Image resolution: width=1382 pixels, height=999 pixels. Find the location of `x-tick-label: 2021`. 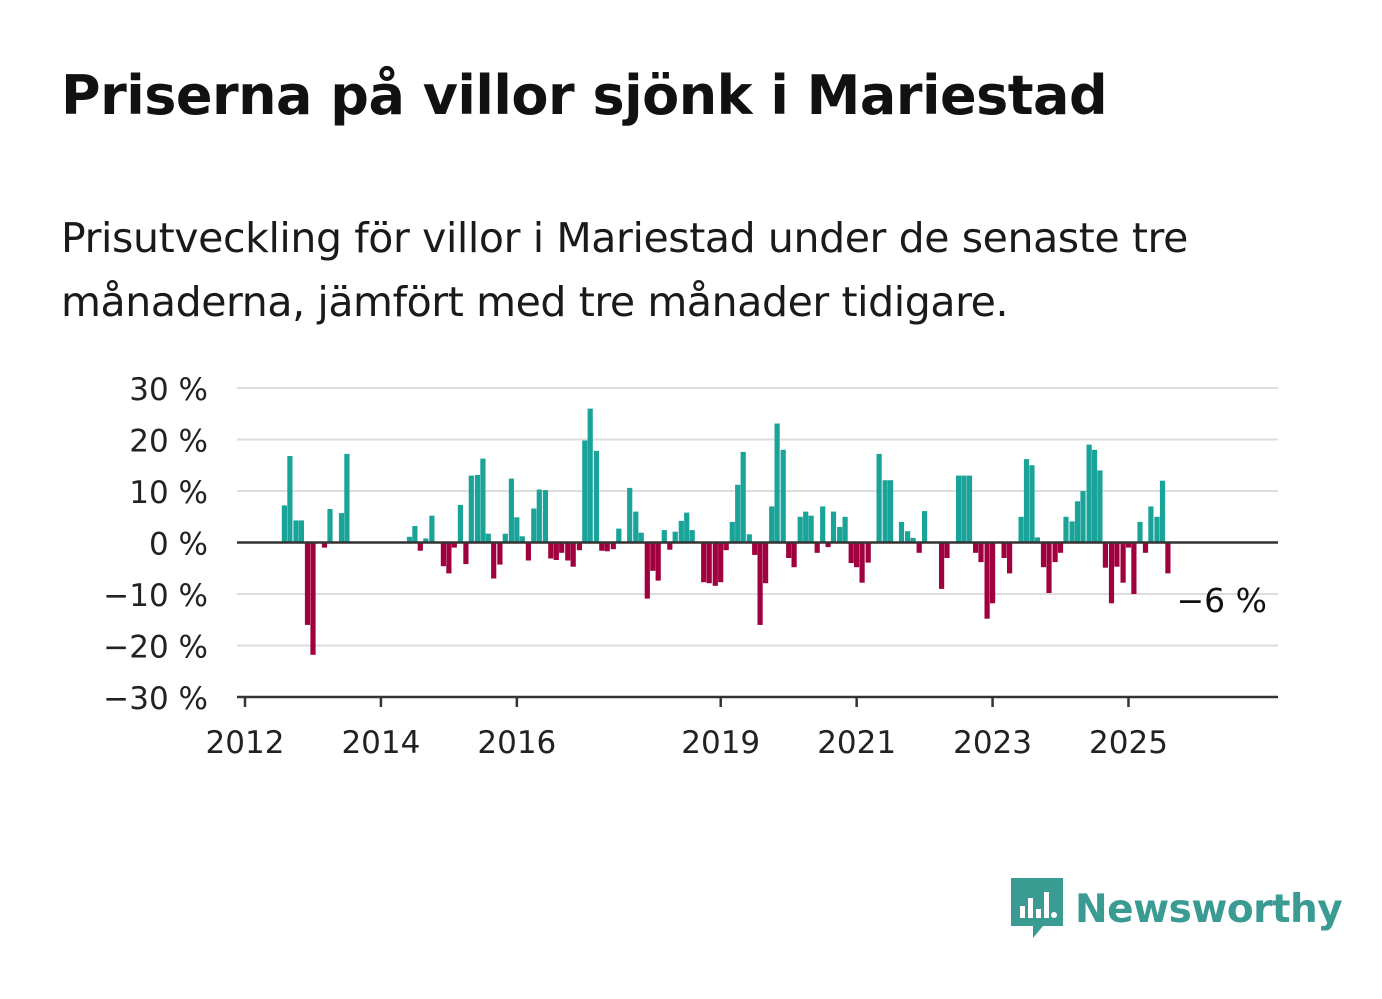

x-tick-label: 2021 is located at coordinates (856, 743).